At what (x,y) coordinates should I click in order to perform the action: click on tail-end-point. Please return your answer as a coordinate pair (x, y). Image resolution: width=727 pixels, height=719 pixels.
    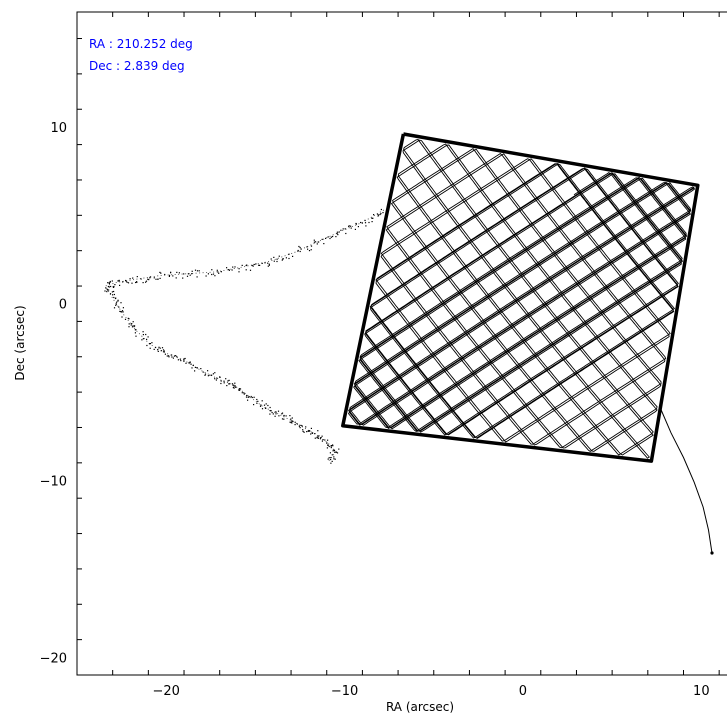
    Looking at the image, I should click on (712, 553).